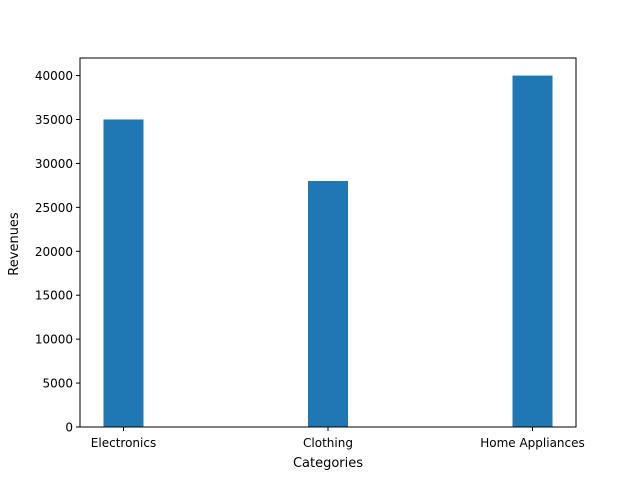  I want to click on y-tick-label: 20000, so click(54, 252).